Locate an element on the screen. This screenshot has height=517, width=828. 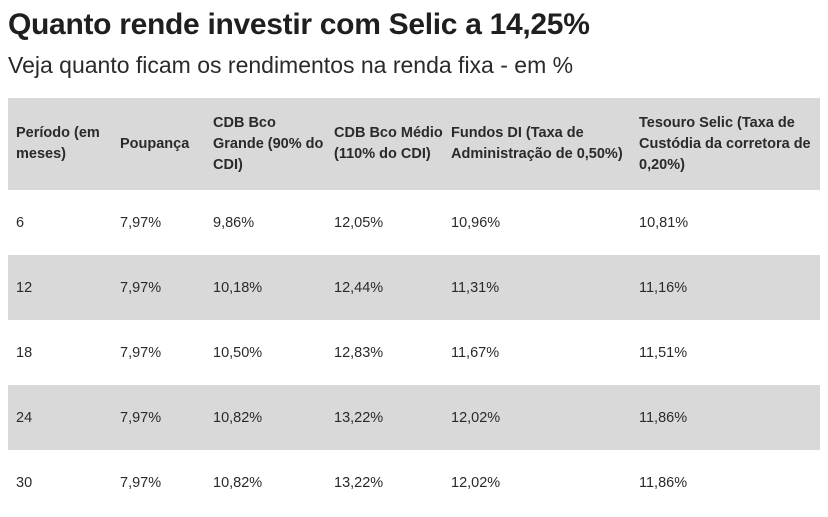
header-cdb-grande: CDB Bco Grande (90% do CDI) is located at coordinates (268, 143).